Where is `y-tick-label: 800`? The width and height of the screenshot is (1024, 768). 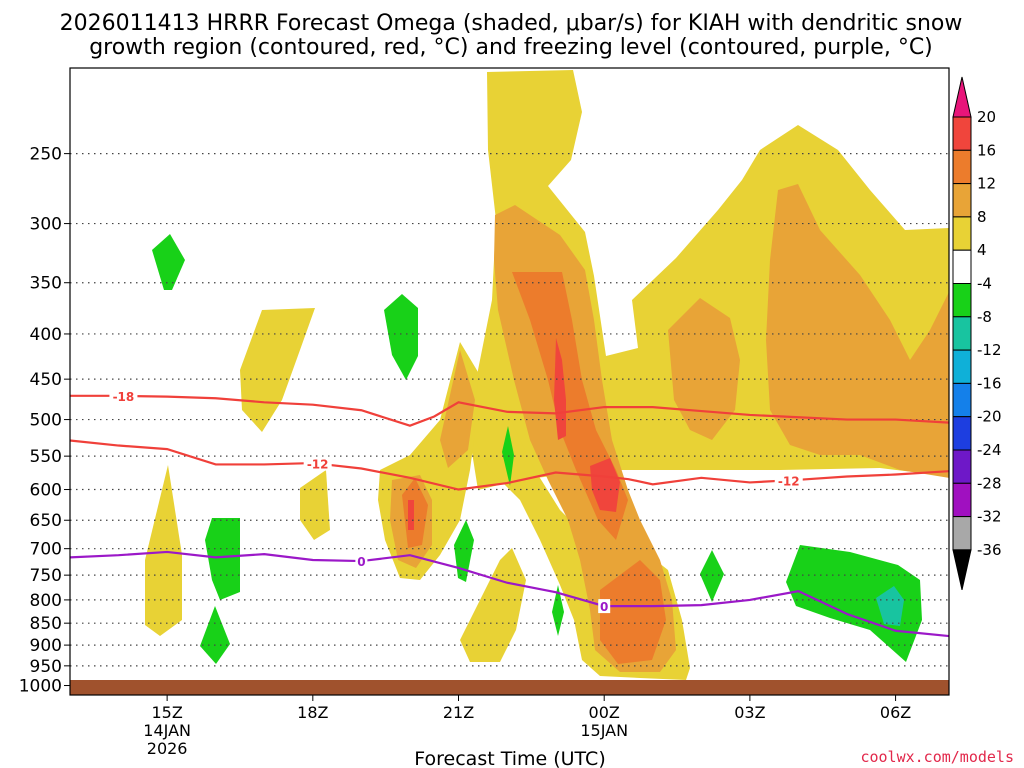
y-tick-label: 800 is located at coordinates (46, 601).